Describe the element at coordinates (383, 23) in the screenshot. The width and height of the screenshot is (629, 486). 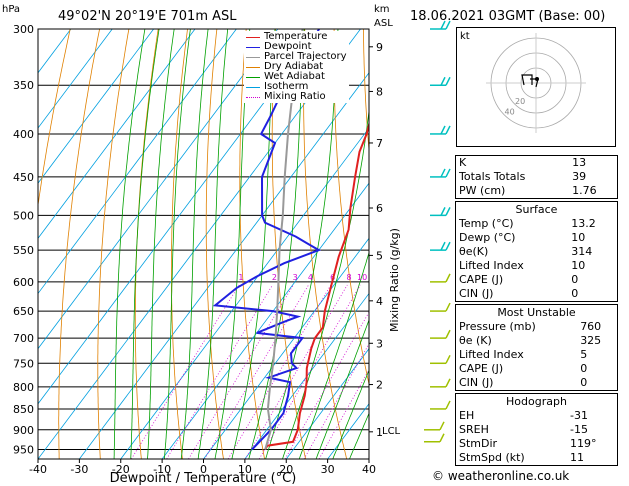
I see `asl-unit: ASL` at that location.